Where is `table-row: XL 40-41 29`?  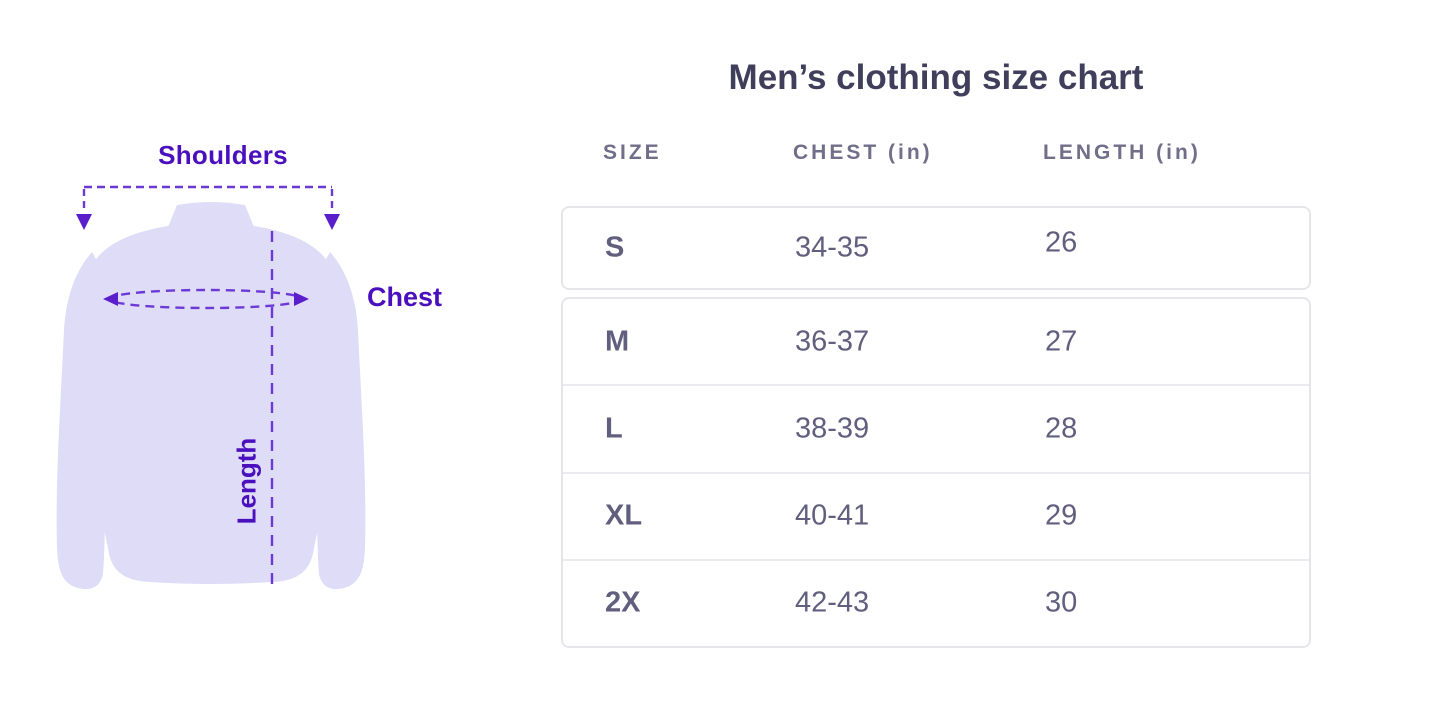 table-row: XL 40-41 29 is located at coordinates (936, 515).